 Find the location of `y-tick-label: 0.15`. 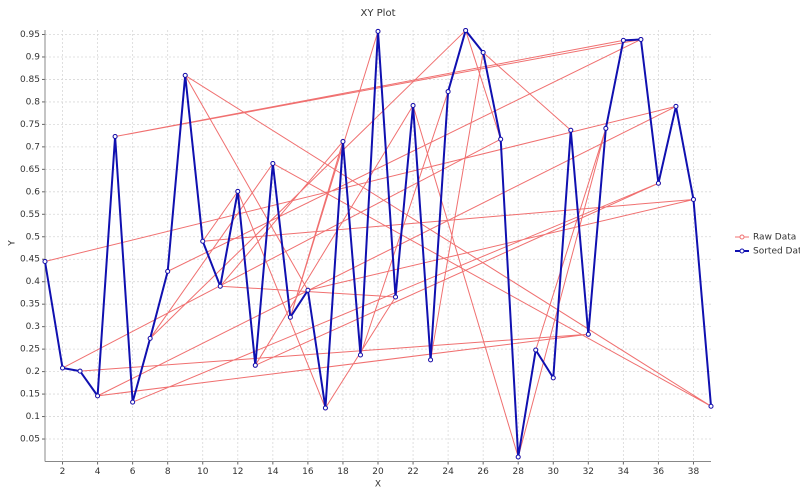

y-tick-label: 0.15 is located at coordinates (30, 395).